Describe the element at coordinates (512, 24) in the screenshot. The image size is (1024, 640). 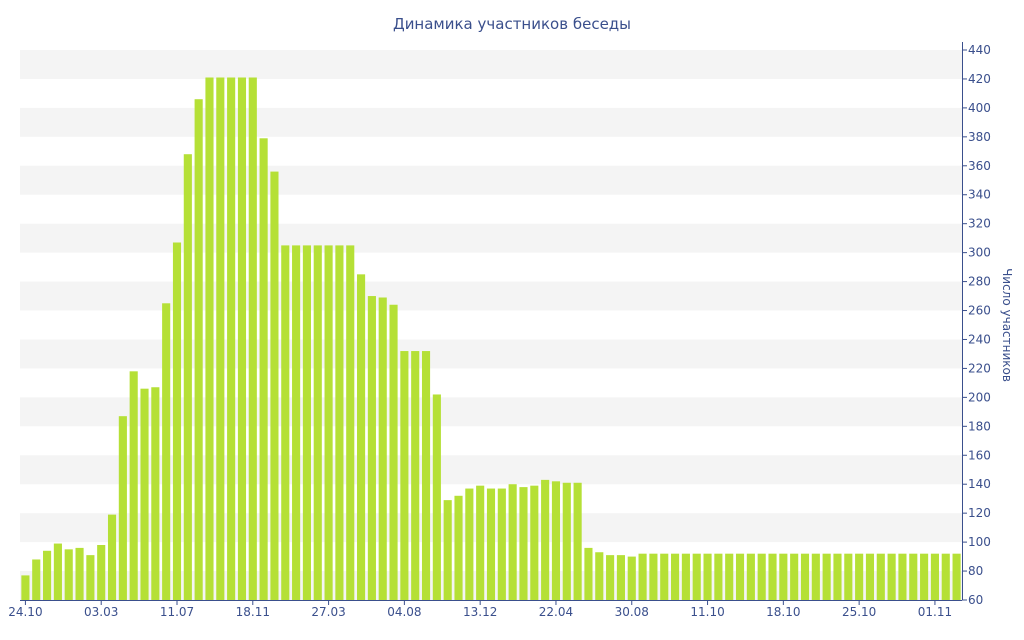
I see `chart-title: Динамика участников беседы` at that location.